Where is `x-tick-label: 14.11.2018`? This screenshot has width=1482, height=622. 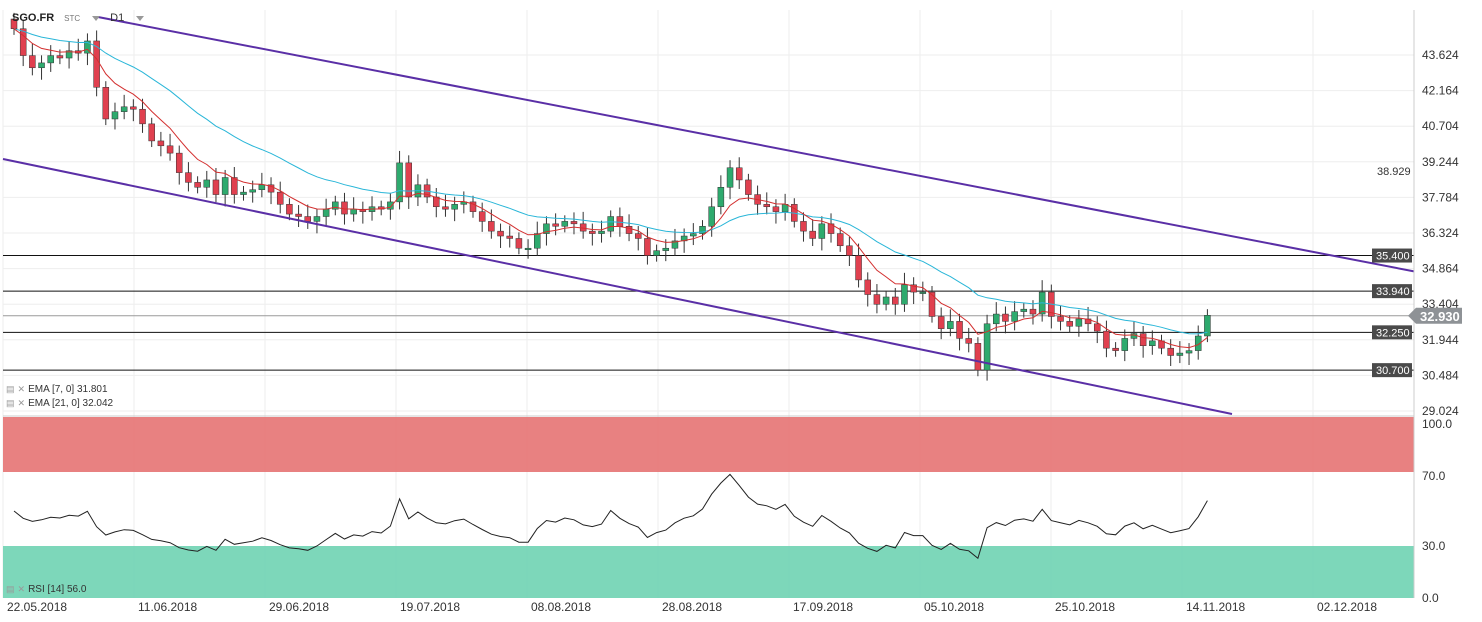 x-tick-label: 14.11.2018 is located at coordinates (1215, 607).